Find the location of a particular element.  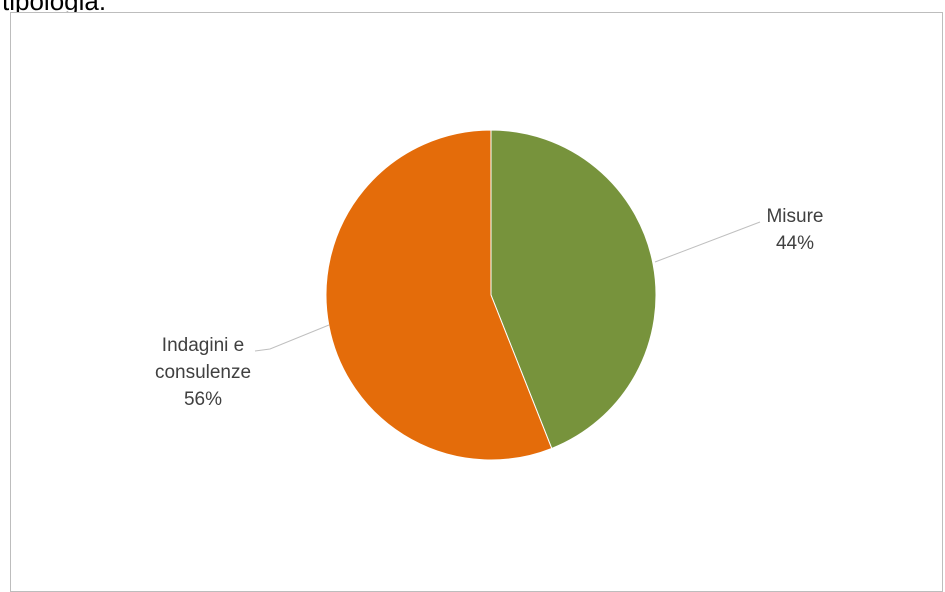

slice-name-label: consulenze is located at coordinates (203, 372).